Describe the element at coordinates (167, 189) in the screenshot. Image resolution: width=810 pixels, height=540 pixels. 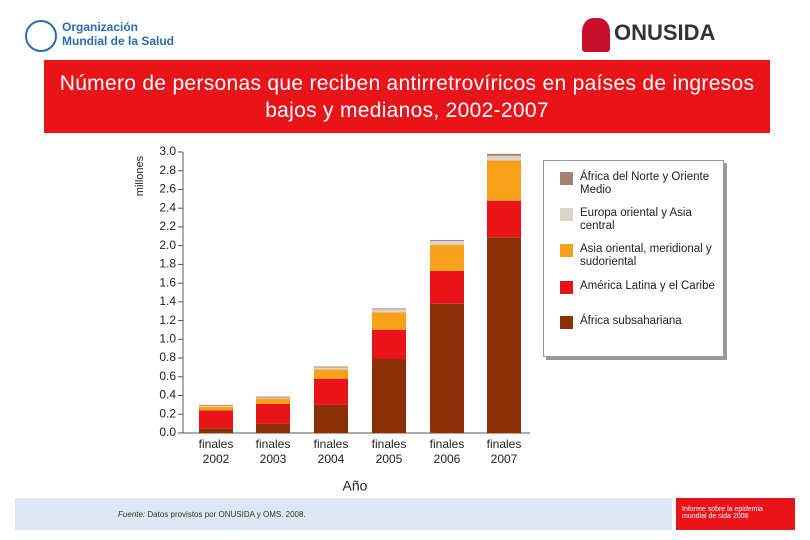
I see `y-tick-label: 2.6` at that location.